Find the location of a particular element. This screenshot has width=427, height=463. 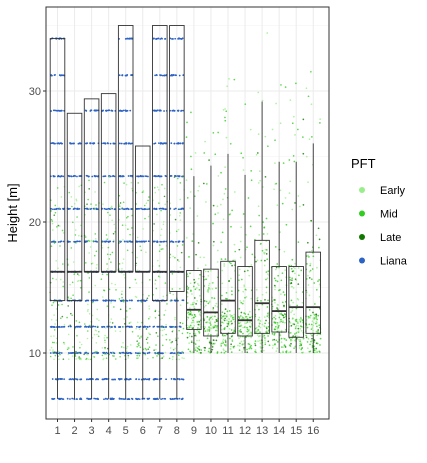

x-tick-label: 6 is located at coordinates (143, 431).